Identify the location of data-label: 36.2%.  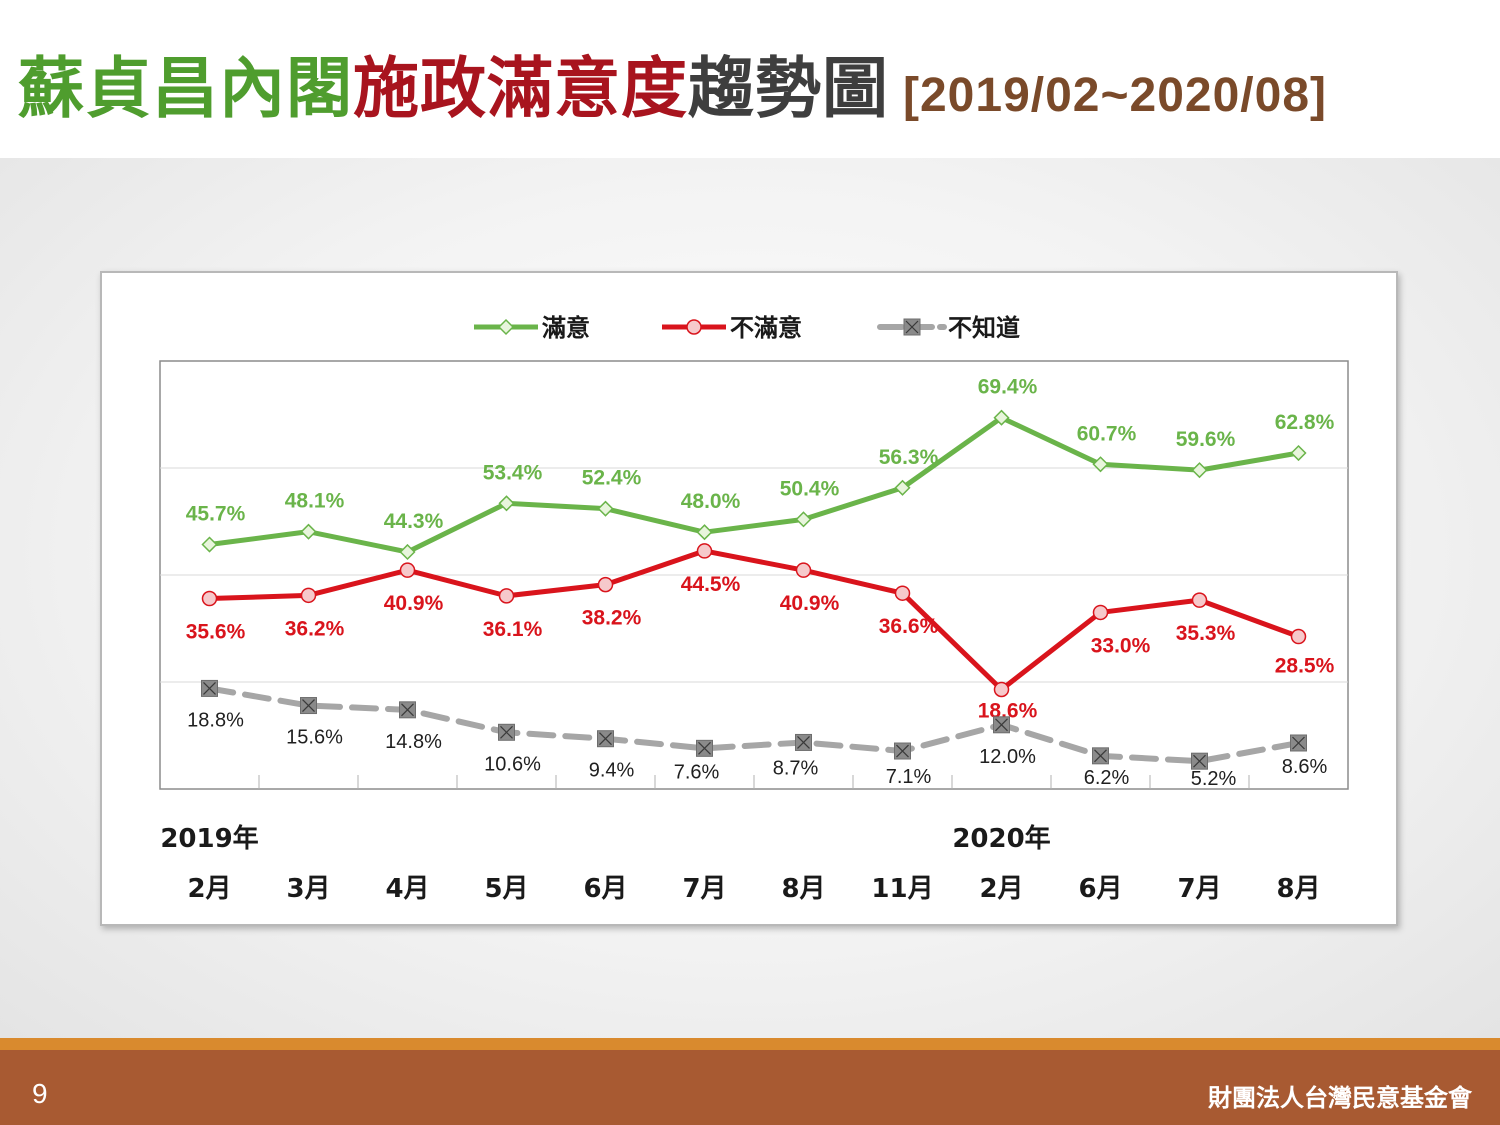
(315, 628).